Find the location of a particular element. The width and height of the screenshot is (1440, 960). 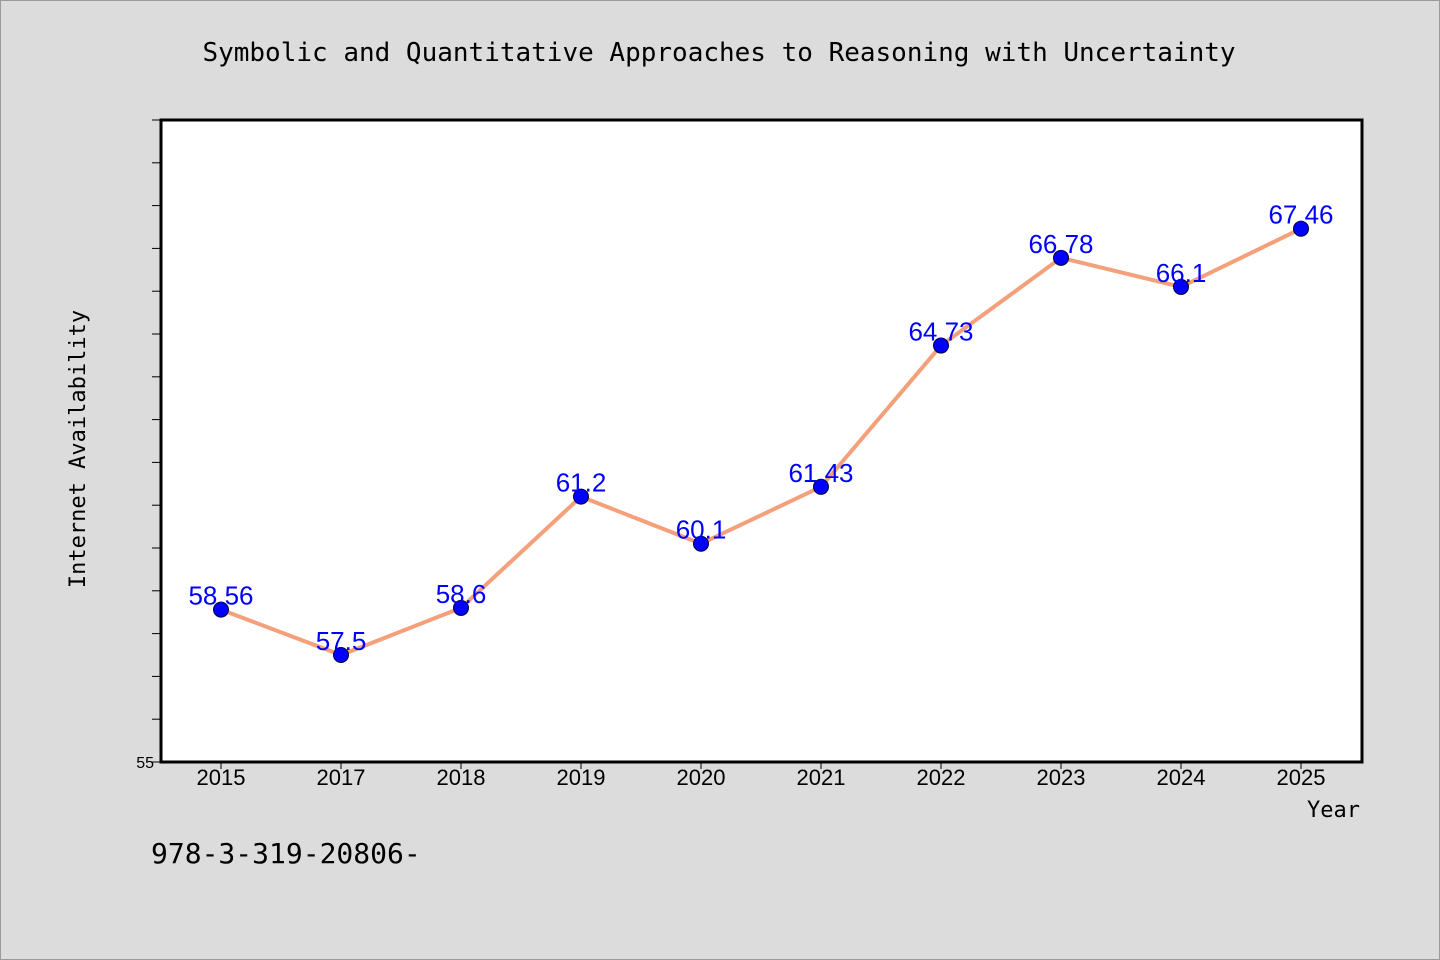

x-tick-label: 2021 is located at coordinates (821, 777).